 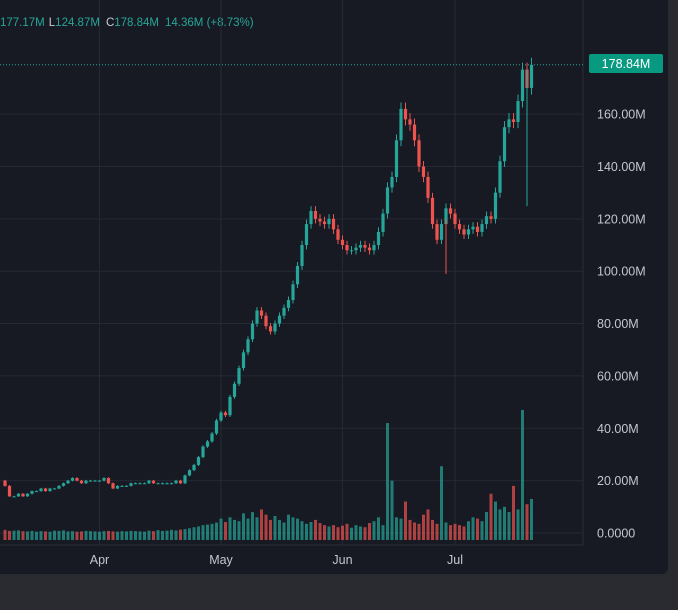 I want to click on legend-close-value: 178.84M, so click(x=137, y=23).